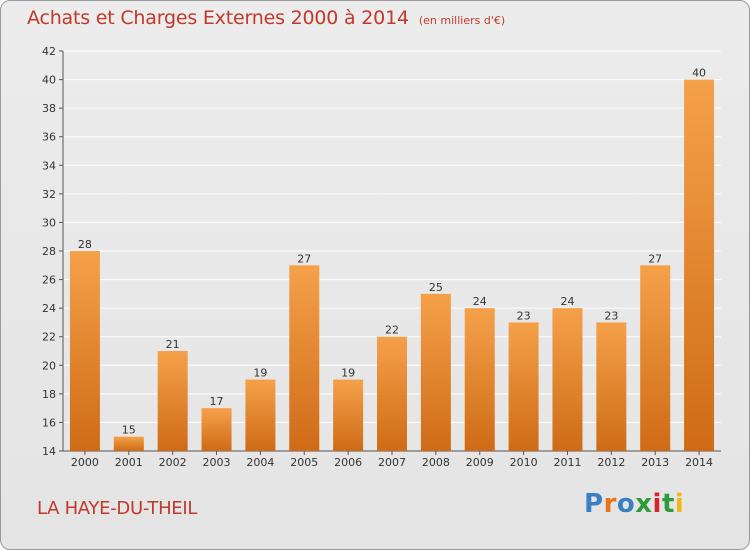 The image size is (750, 550). I want to click on x-tick-label: 2007, so click(392, 462).